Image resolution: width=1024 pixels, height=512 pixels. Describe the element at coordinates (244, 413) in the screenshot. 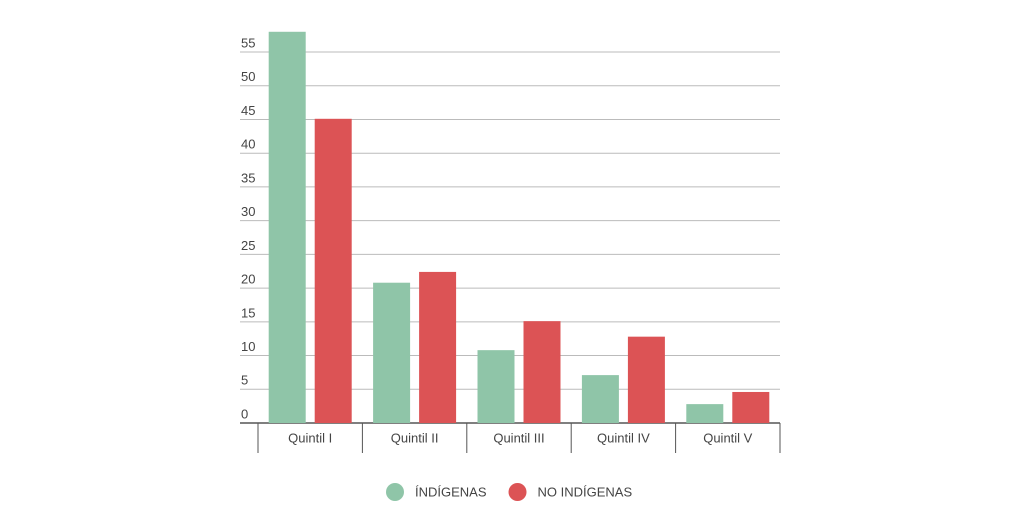

I see `y-tick-label: 0` at that location.